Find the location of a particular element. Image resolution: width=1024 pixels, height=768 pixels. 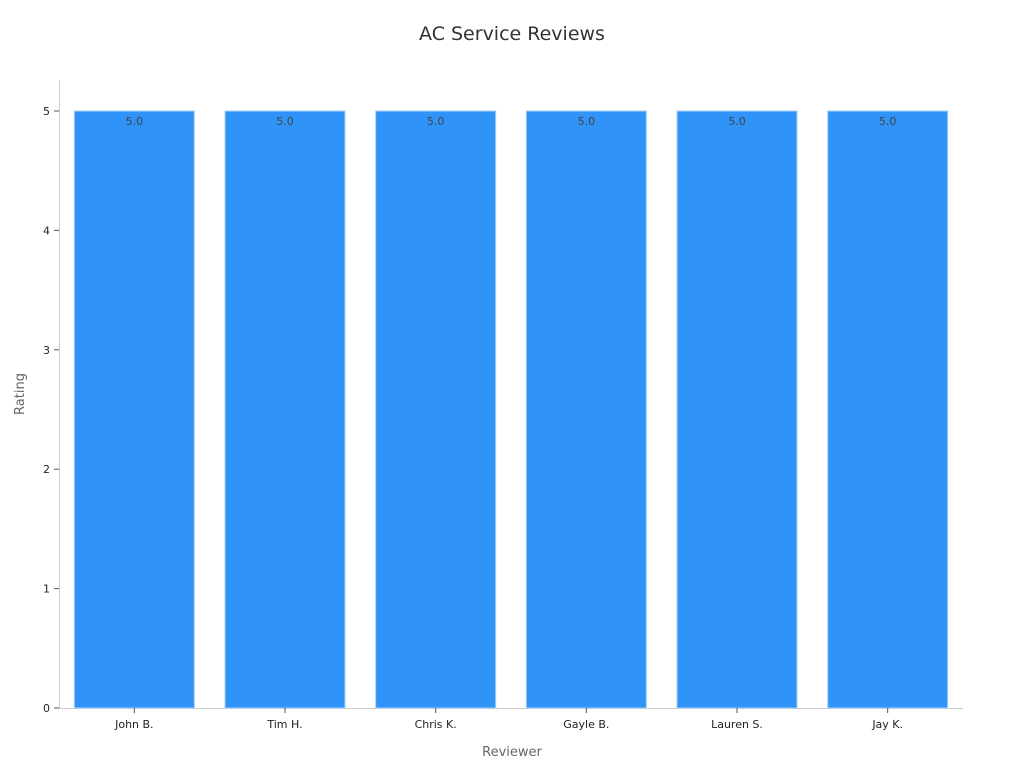

y-tick-label: 1 is located at coordinates (46, 589).